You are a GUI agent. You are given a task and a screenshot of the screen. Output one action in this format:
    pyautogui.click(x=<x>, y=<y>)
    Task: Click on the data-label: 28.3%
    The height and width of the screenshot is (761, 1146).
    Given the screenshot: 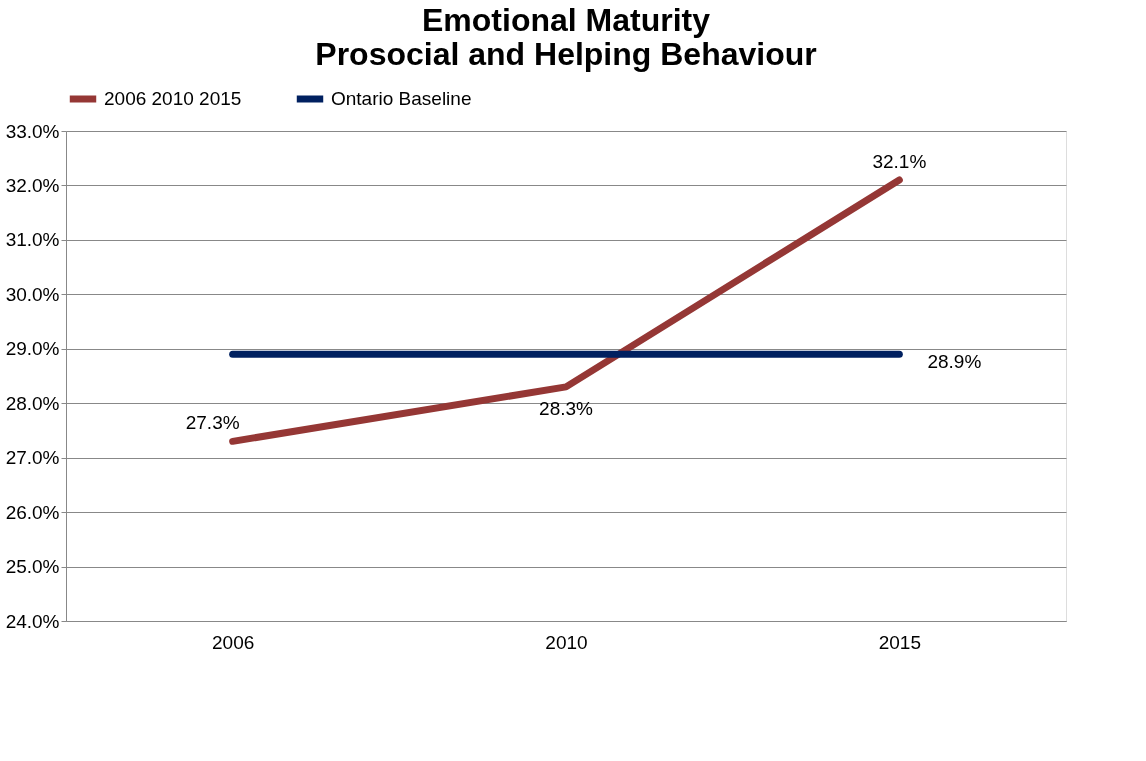 What is the action you would take?
    pyautogui.click(x=566, y=408)
    